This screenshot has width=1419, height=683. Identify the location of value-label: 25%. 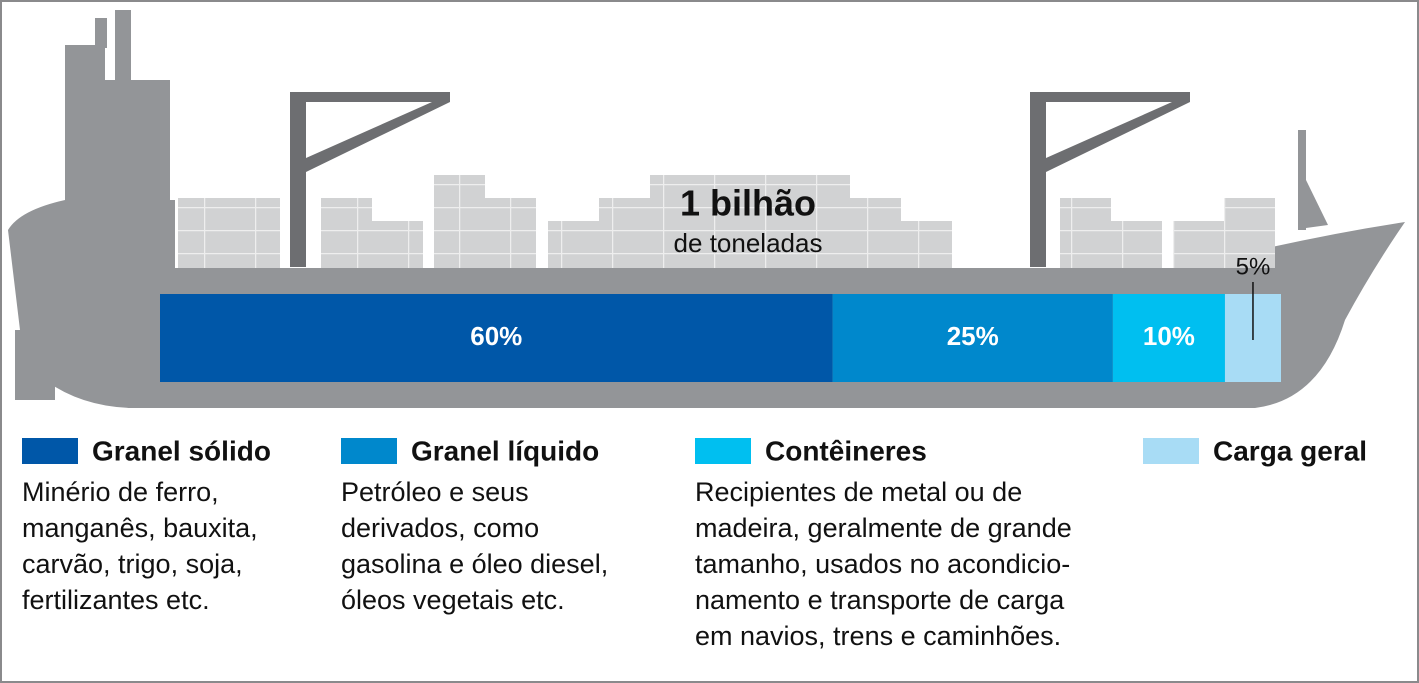
(973, 336).